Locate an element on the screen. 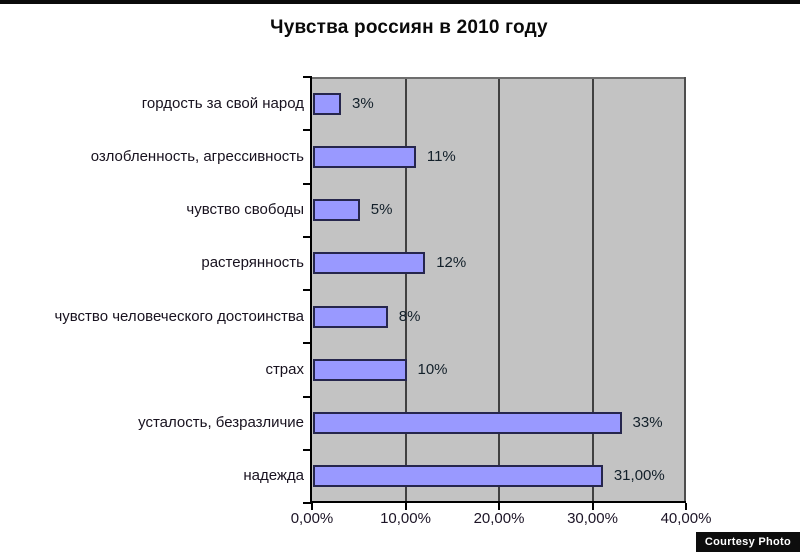 This screenshot has height=554, width=800. value-label: 8% is located at coordinates (409, 316).